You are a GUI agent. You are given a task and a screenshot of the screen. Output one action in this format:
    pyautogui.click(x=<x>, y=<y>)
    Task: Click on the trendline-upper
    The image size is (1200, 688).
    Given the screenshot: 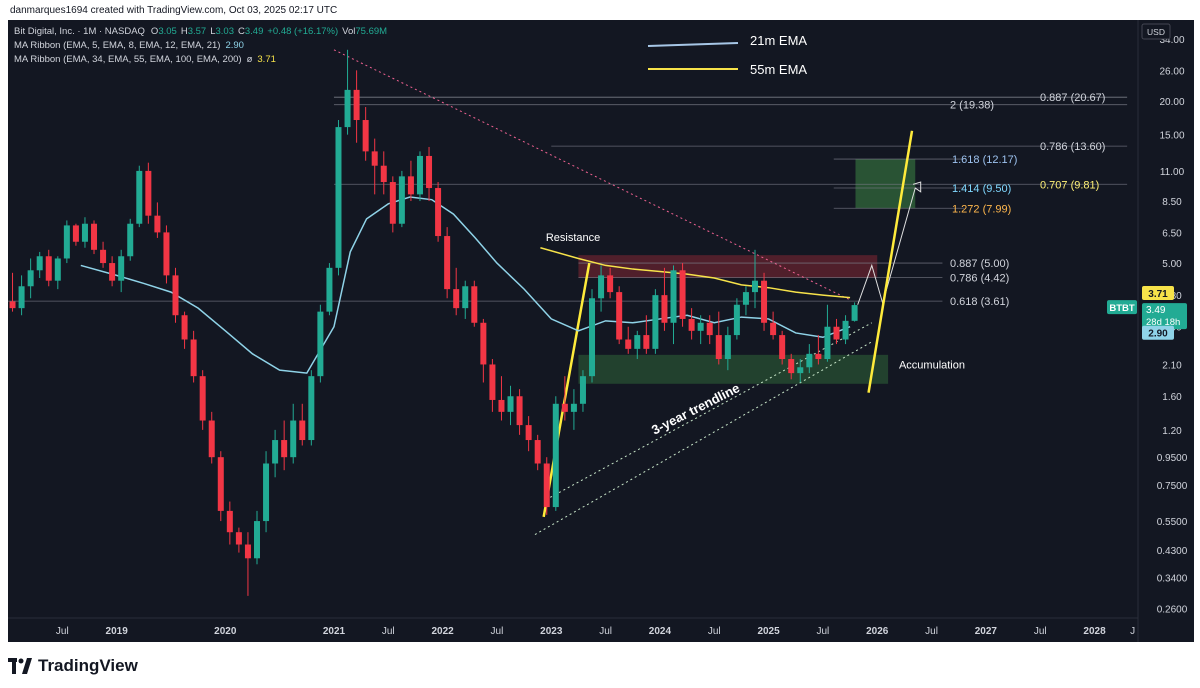 What is the action you would take?
    pyautogui.click(x=709, y=411)
    